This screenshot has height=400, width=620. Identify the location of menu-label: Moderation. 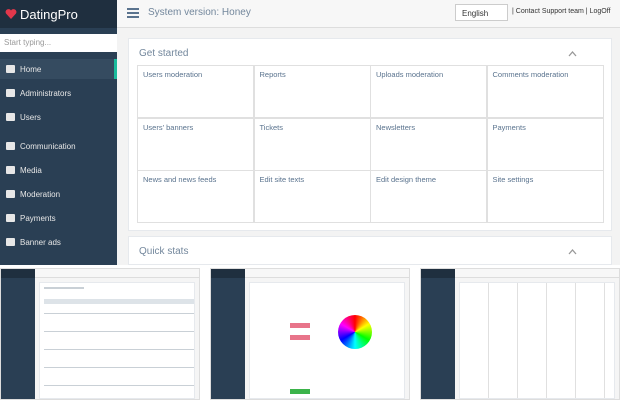
(40, 194).